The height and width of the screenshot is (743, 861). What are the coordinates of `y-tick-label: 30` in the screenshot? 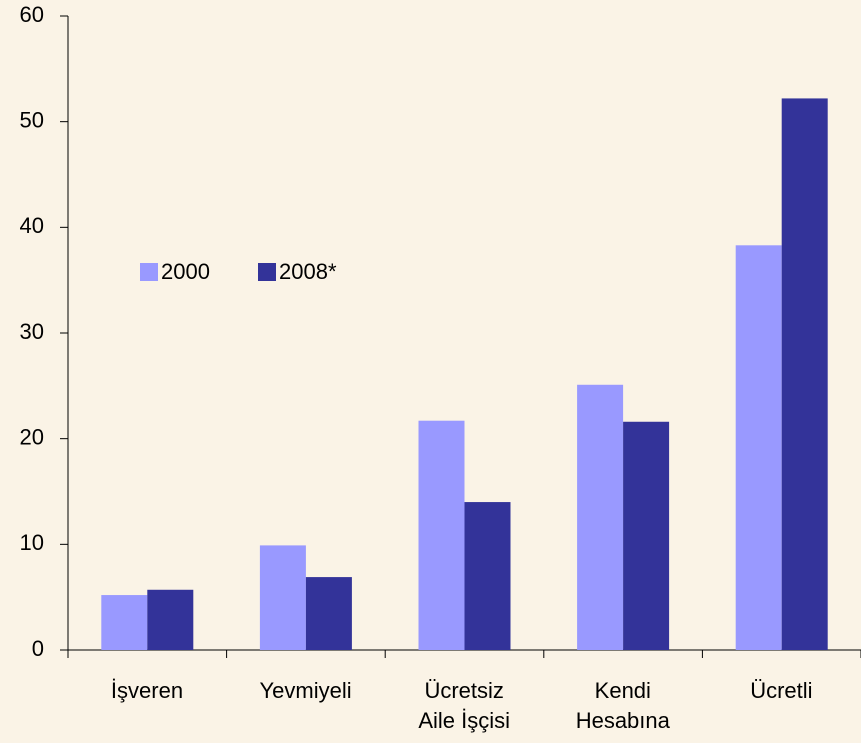 It's located at (32, 331).